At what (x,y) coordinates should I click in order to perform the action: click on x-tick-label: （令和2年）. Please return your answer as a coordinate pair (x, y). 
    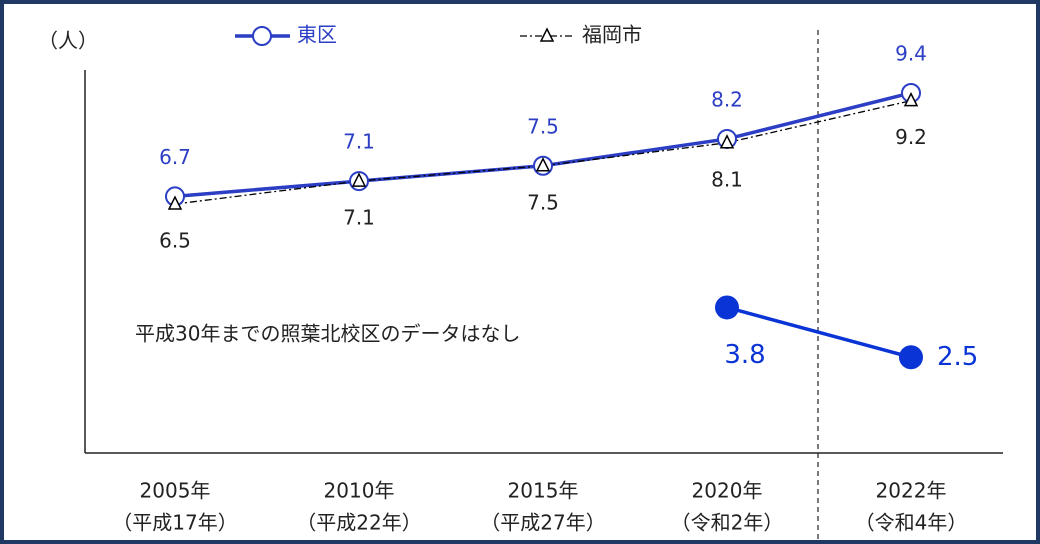
    Looking at the image, I should click on (727, 523).